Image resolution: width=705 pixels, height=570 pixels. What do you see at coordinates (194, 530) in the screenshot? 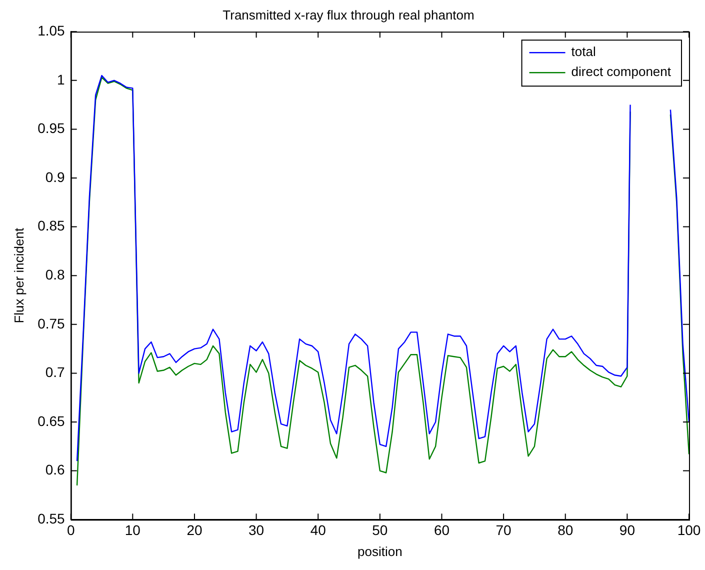
I see `x-tick-label: 20` at bounding box center [194, 530].